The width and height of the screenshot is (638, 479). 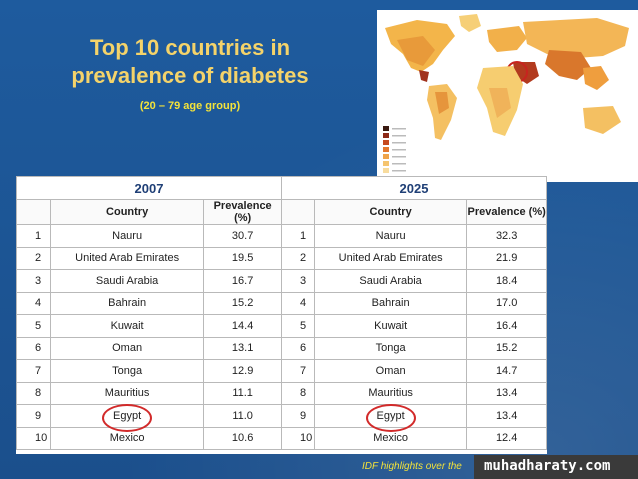 I want to click on watermark-badge: muhadharaty.com, so click(x=556, y=467).